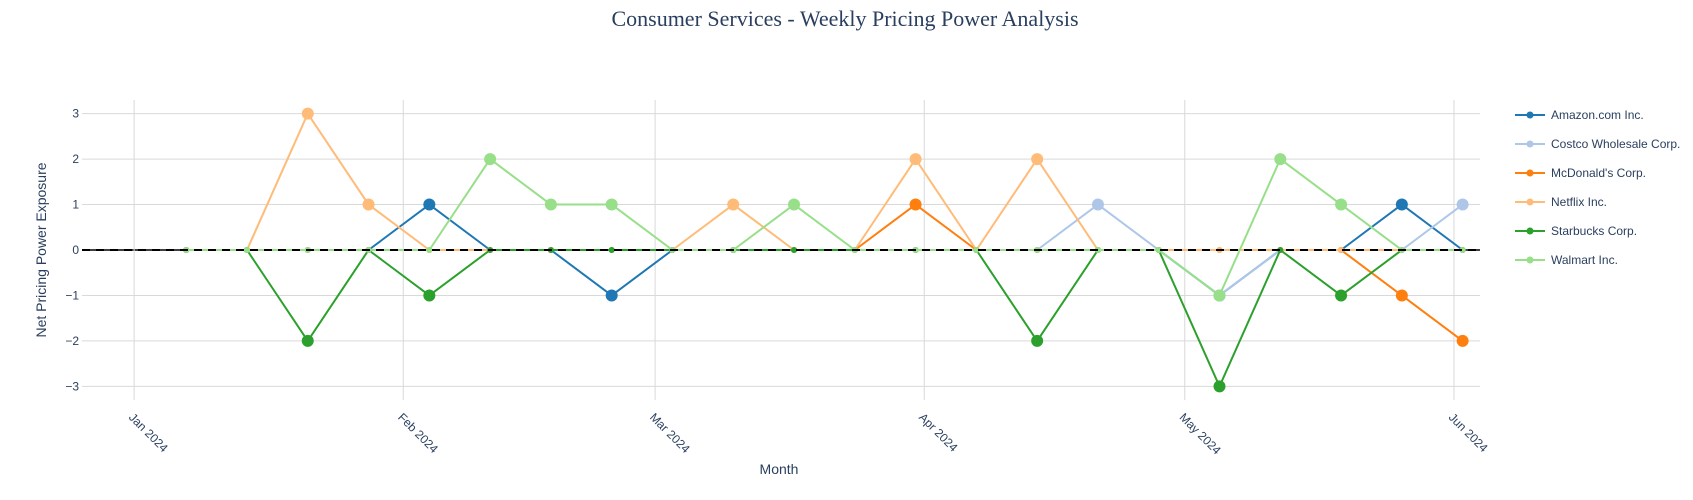 The width and height of the screenshot is (1693, 500). I want to click on legend-item: Walmart Inc., so click(1566, 260).